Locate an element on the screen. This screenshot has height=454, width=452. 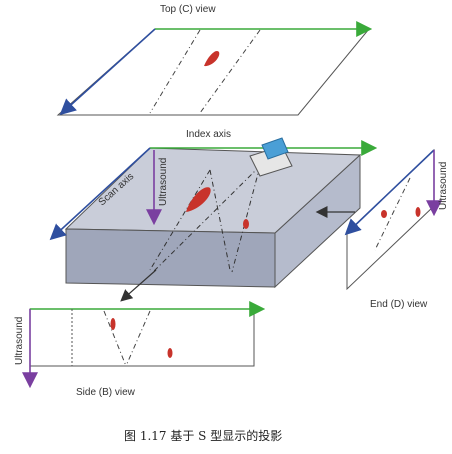
side-view-label: Side (B) view is located at coordinates (106, 392).